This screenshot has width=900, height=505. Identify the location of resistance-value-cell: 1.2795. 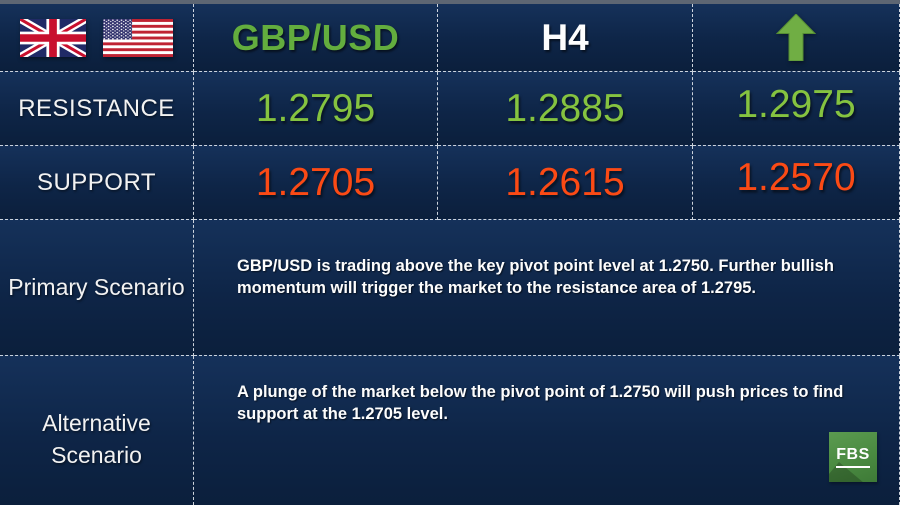
(316, 109).